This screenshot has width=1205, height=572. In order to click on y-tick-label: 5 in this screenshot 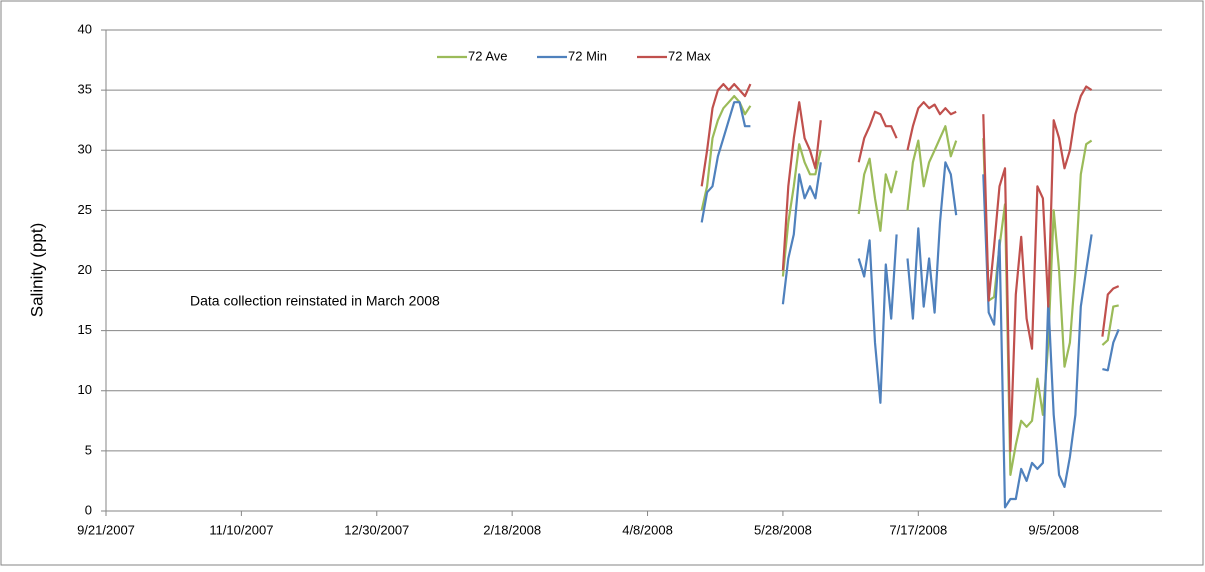, I will do `click(88, 449)`.